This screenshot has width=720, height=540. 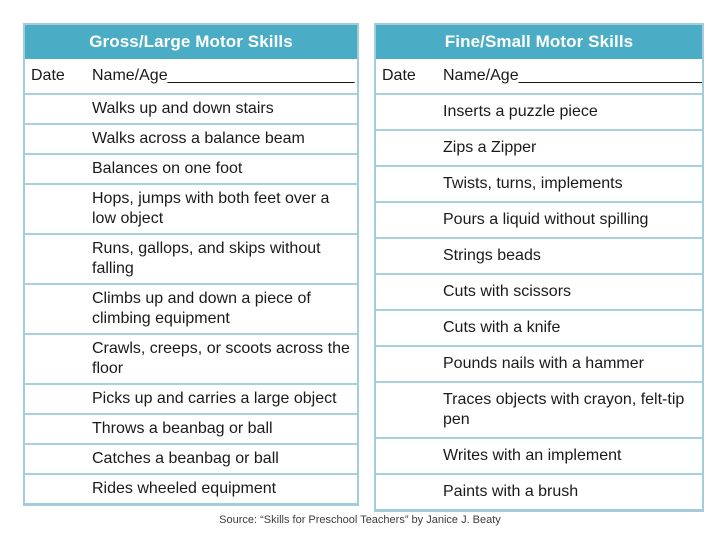 I want to click on skill-cell: Strings beads, so click(x=492, y=255).